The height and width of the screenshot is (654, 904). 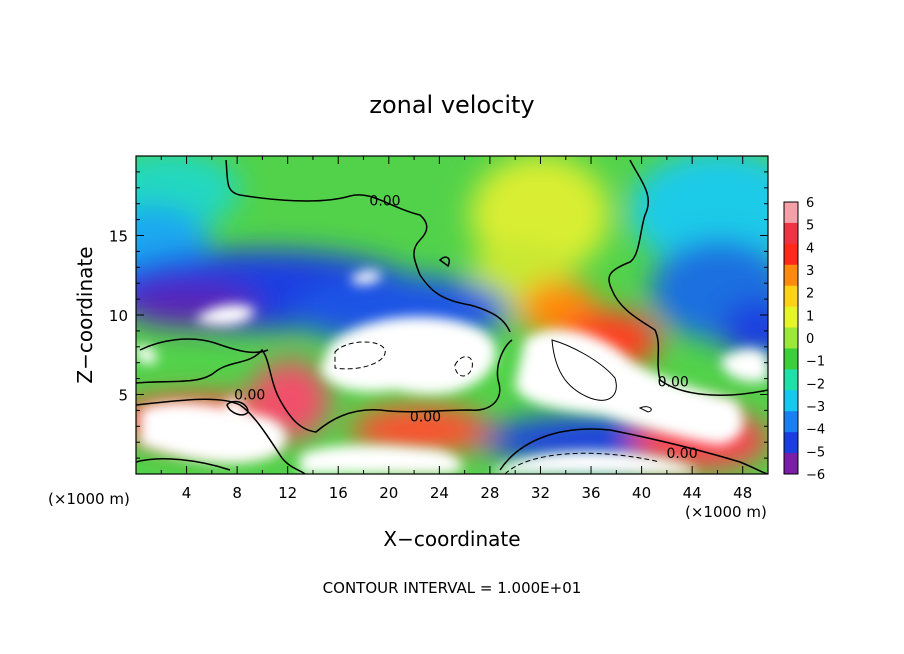 What do you see at coordinates (388, 493) in the screenshot?
I see `x-tick-label: 20` at bounding box center [388, 493].